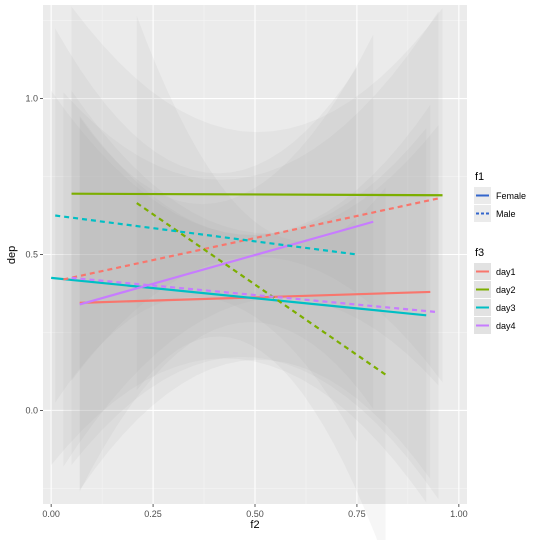  I want to click on series-line-female-day3, so click(239, 296).